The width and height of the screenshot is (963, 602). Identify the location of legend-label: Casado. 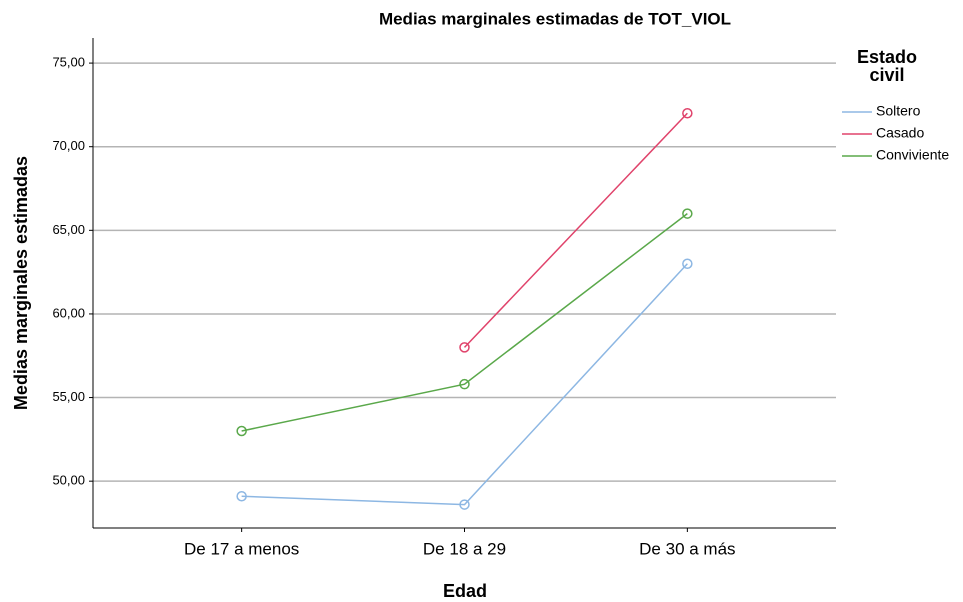
(900, 133).